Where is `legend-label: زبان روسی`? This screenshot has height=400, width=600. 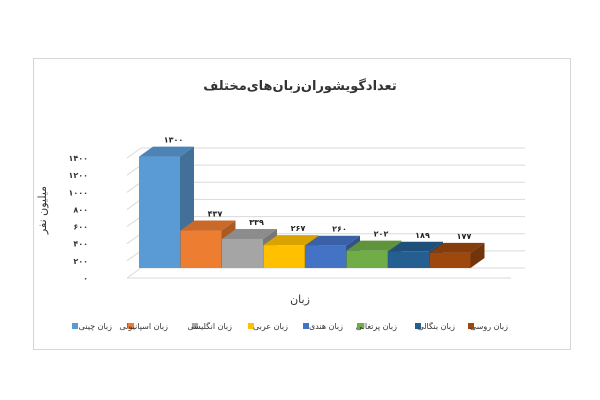
legend-label: زبان روسی is located at coordinates (489, 326).